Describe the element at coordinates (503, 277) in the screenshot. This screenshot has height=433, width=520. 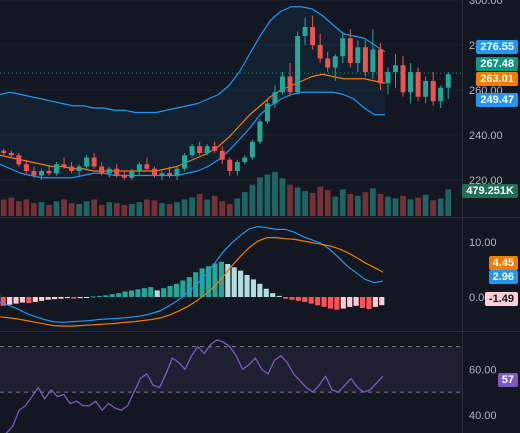
I see `macd-line-badge: 2.96` at that location.